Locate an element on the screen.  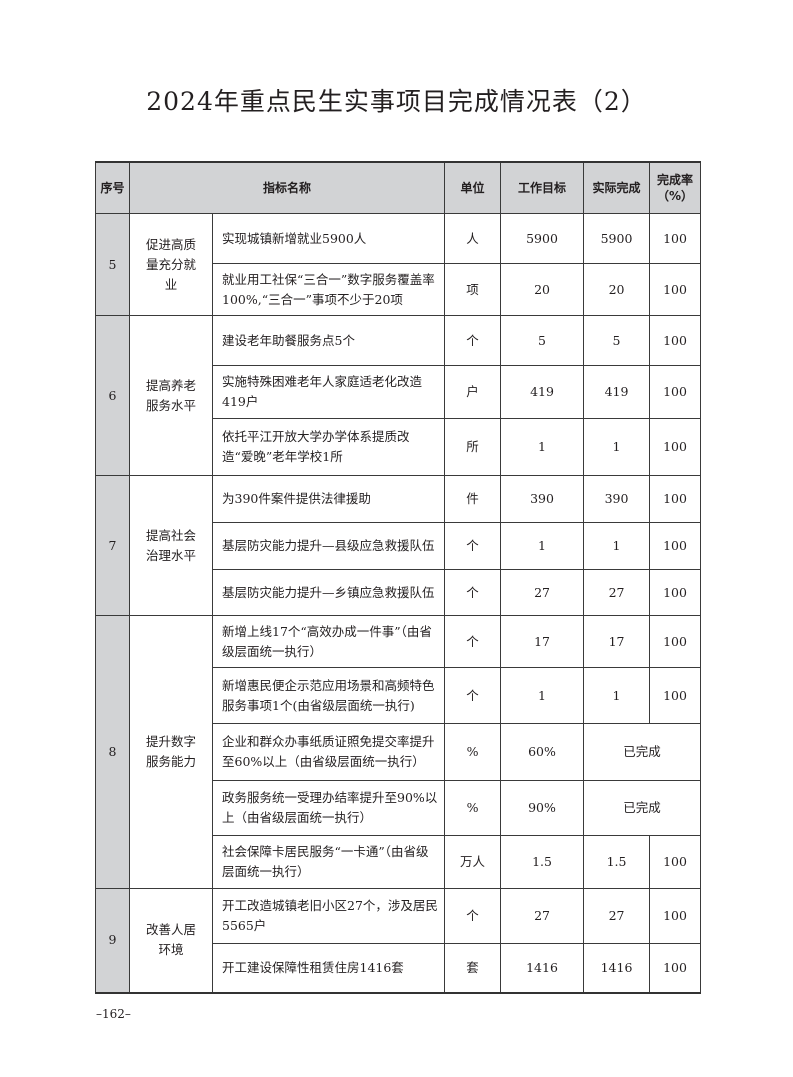
indicator-name: 基层防灾能力提升—乡镇应急救援队伍 is located at coordinates (328, 592).